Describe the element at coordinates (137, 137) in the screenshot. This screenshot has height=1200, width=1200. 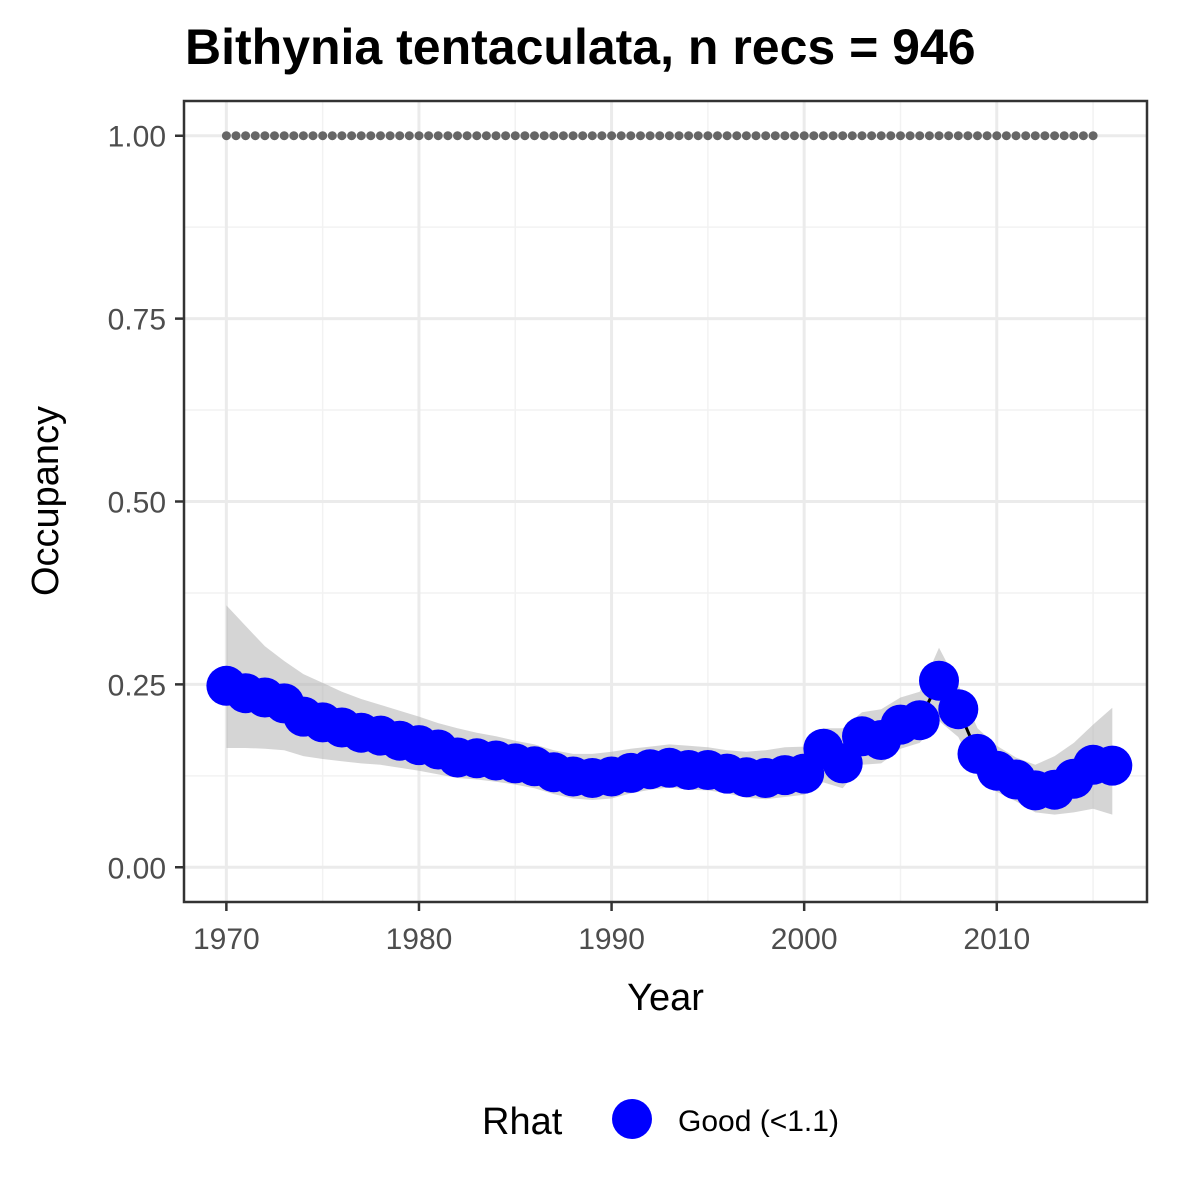
I see `y-tick-label: 1.00` at that location.